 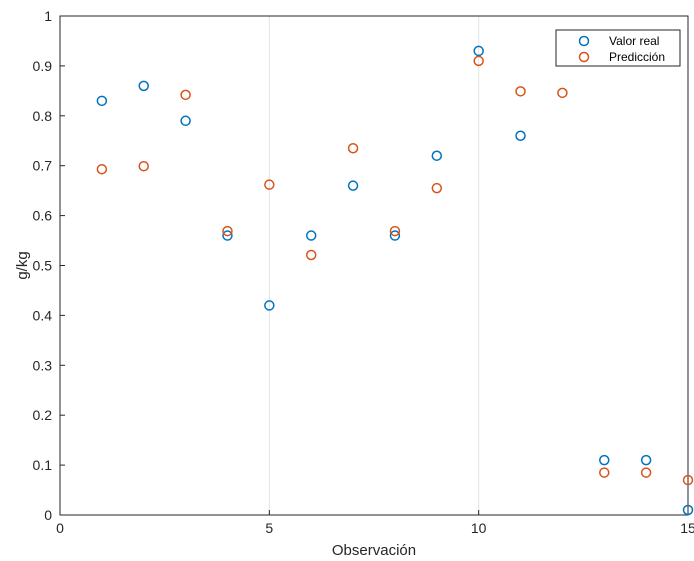 What do you see at coordinates (43, 266) in the screenshot?
I see `y-tick-label: 0.5` at bounding box center [43, 266].